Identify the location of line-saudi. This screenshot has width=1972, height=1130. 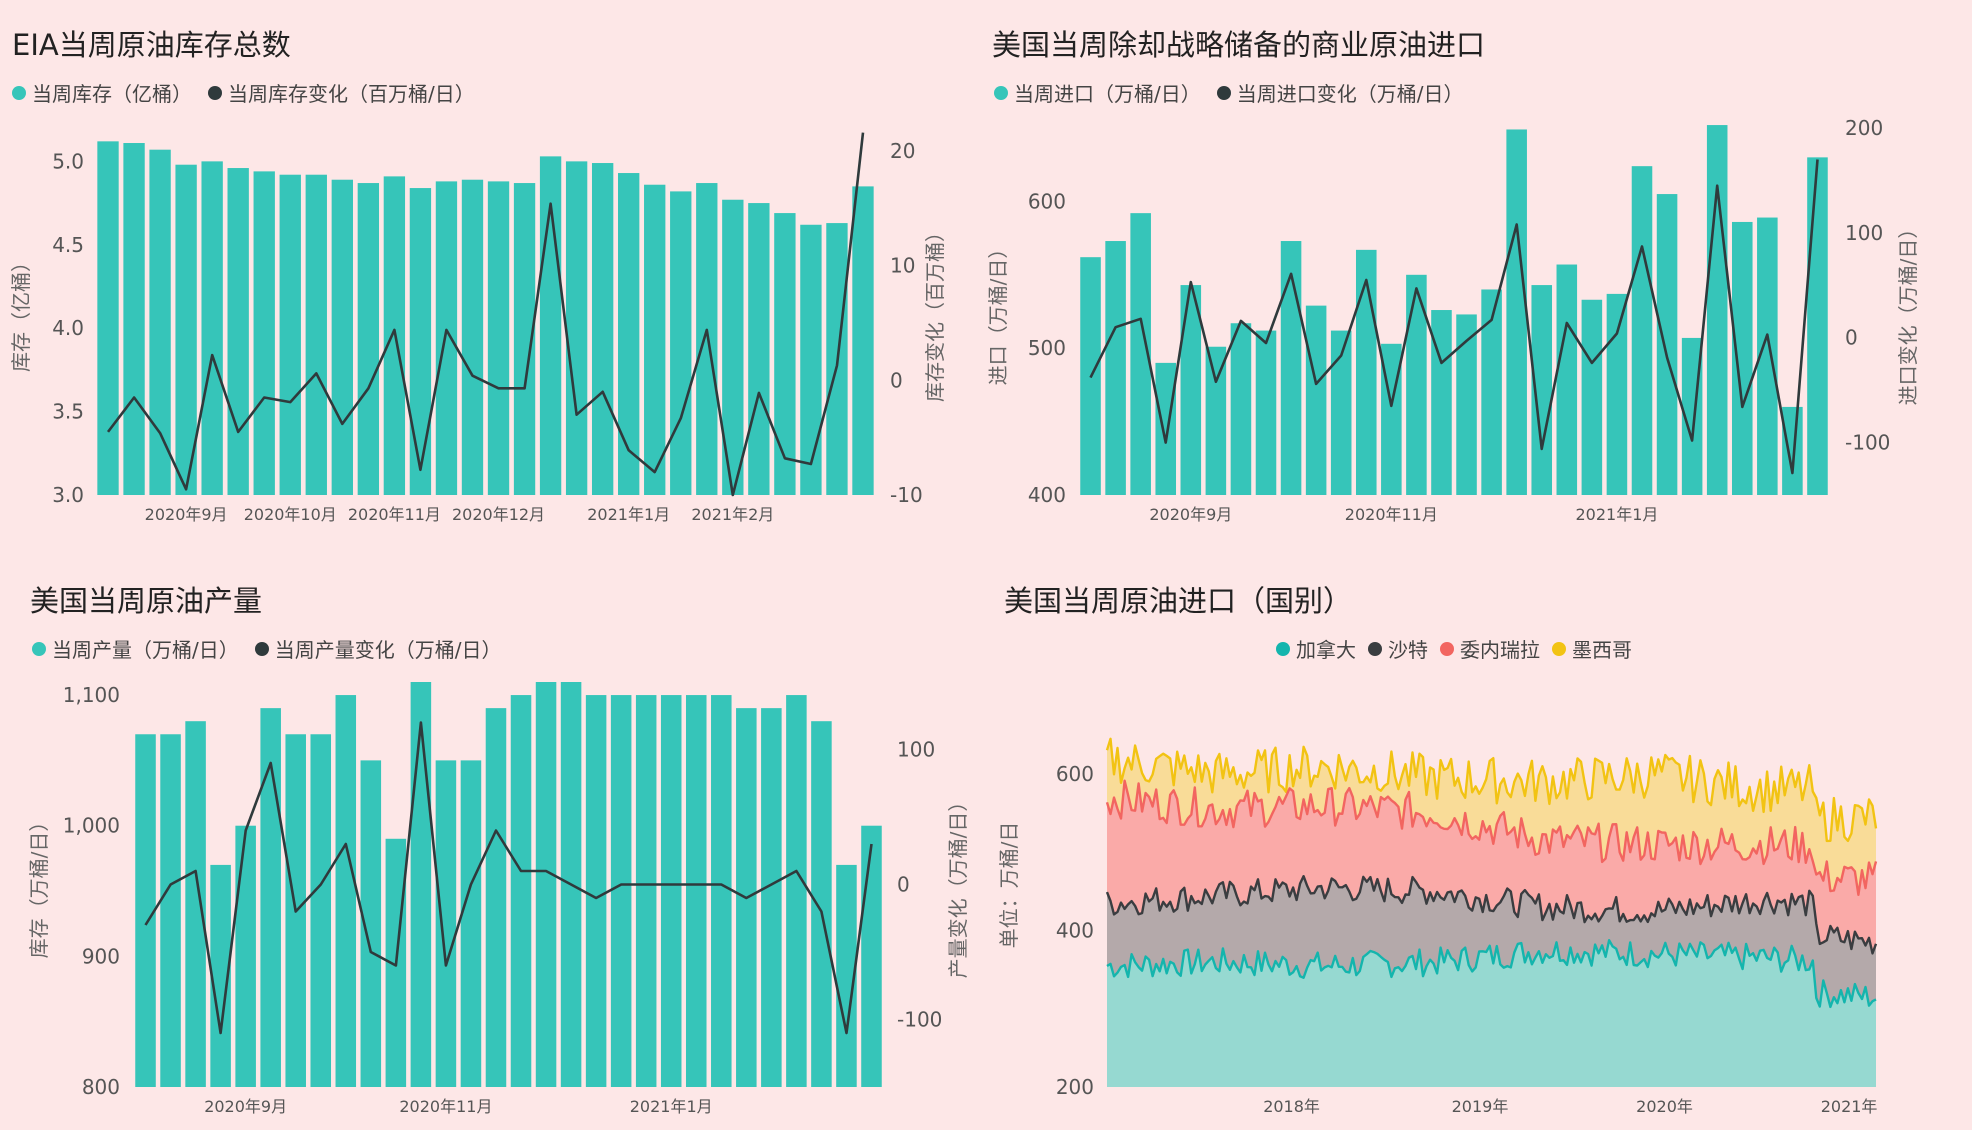
(1491, 915).